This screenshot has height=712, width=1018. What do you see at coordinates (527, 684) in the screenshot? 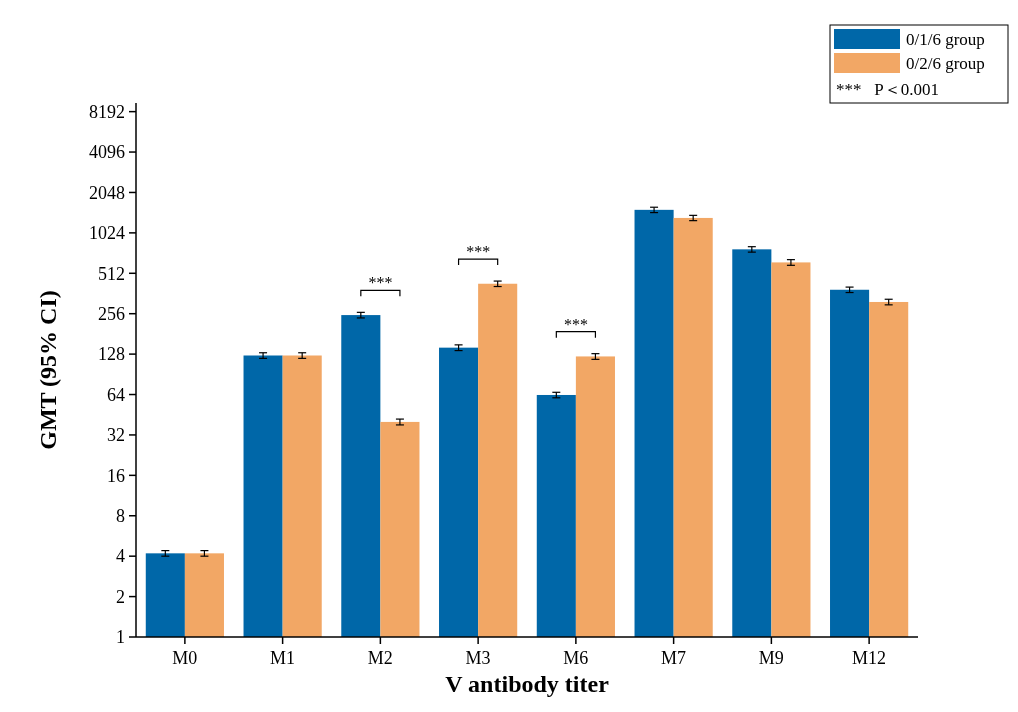
I see `x-axis-title: V antibody titer` at bounding box center [527, 684].